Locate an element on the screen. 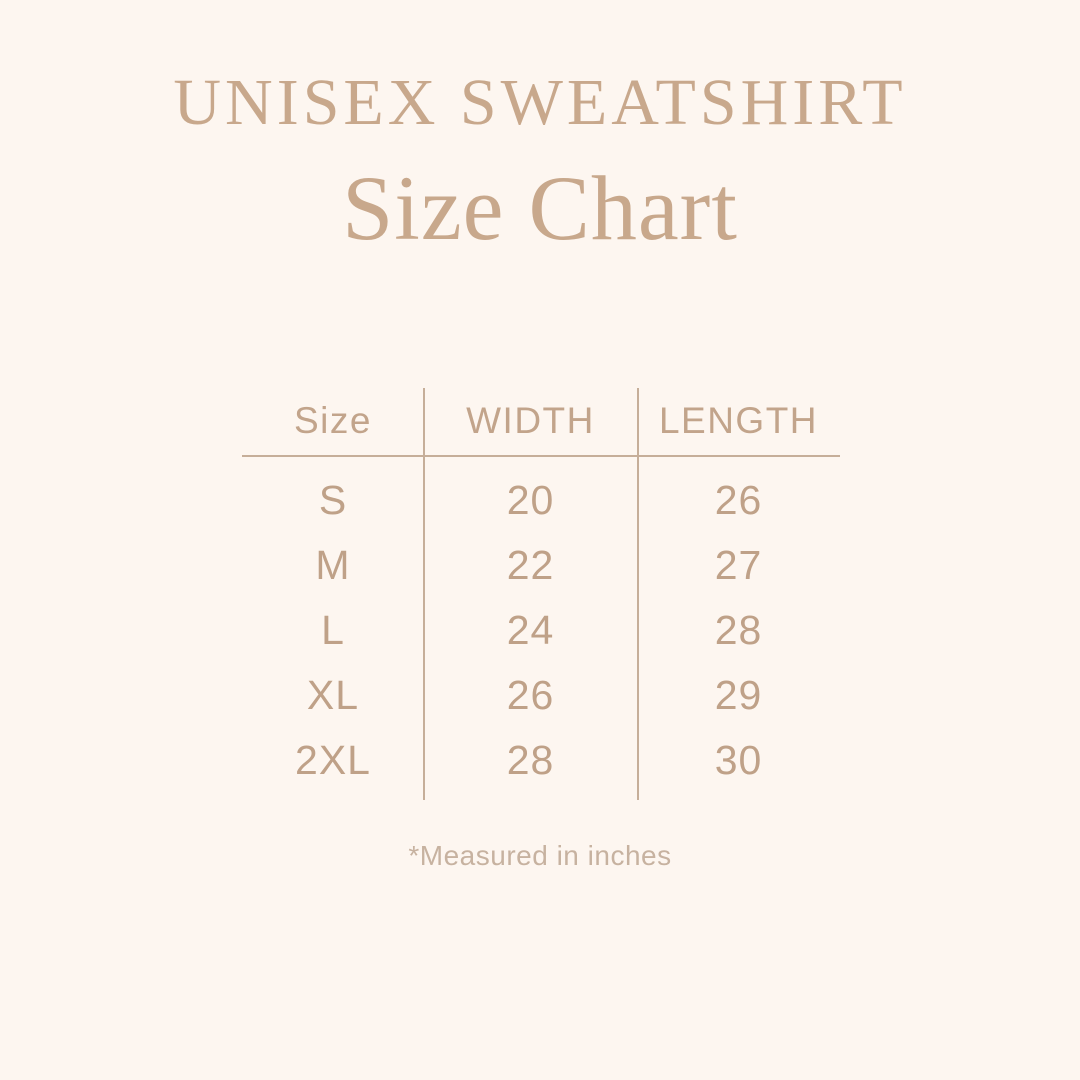 The image size is (1080, 1080). cell-size: S is located at coordinates (333, 500).